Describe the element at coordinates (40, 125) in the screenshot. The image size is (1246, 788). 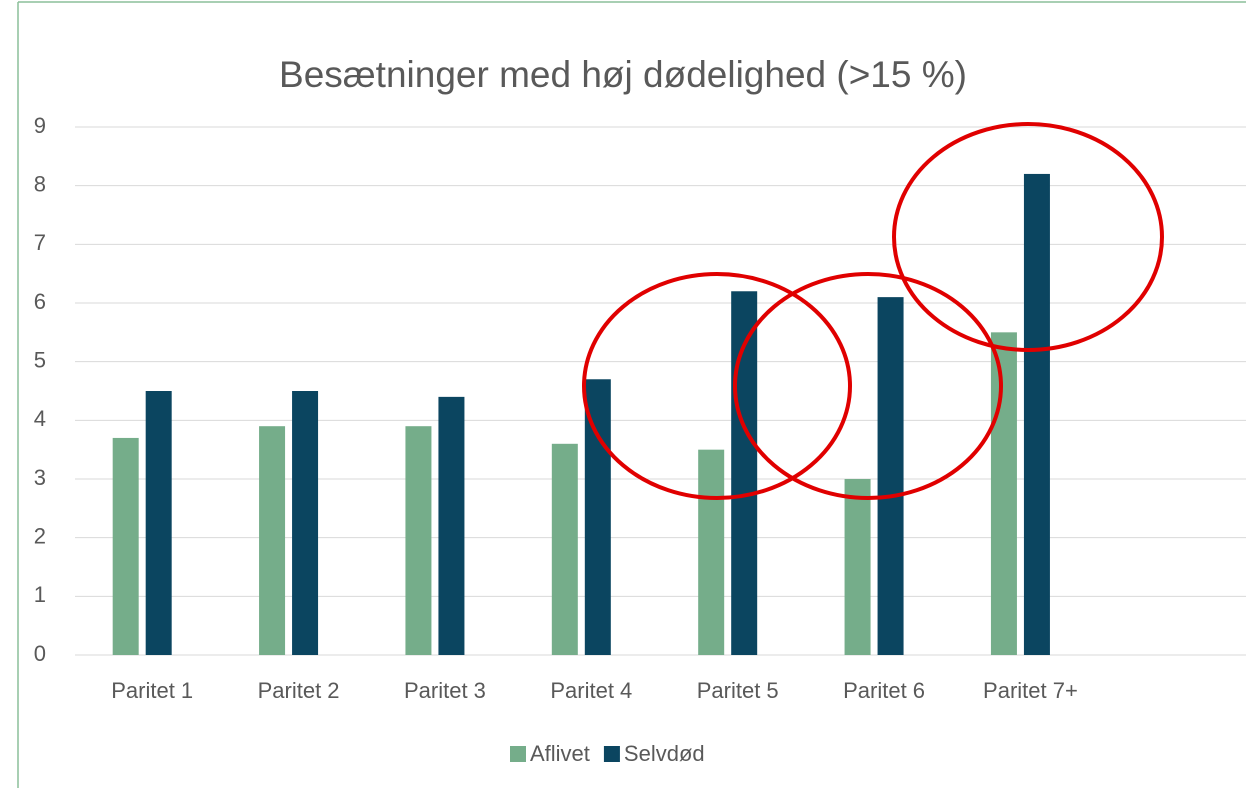
I see `y-tick-label: 9` at that location.